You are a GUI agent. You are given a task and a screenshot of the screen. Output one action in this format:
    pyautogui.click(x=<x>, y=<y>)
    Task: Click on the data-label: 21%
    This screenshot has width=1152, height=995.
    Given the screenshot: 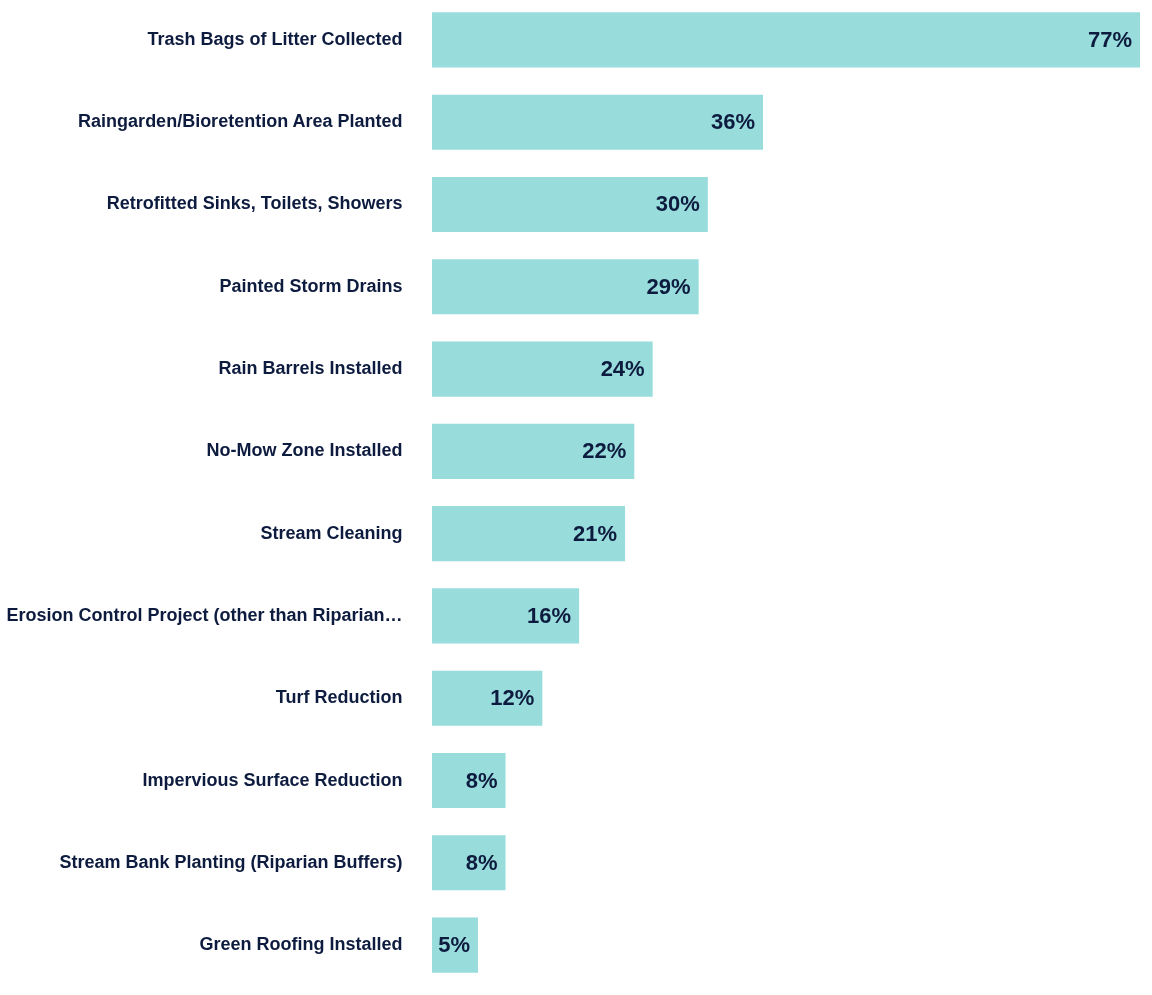 What is the action you would take?
    pyautogui.click(x=595, y=533)
    